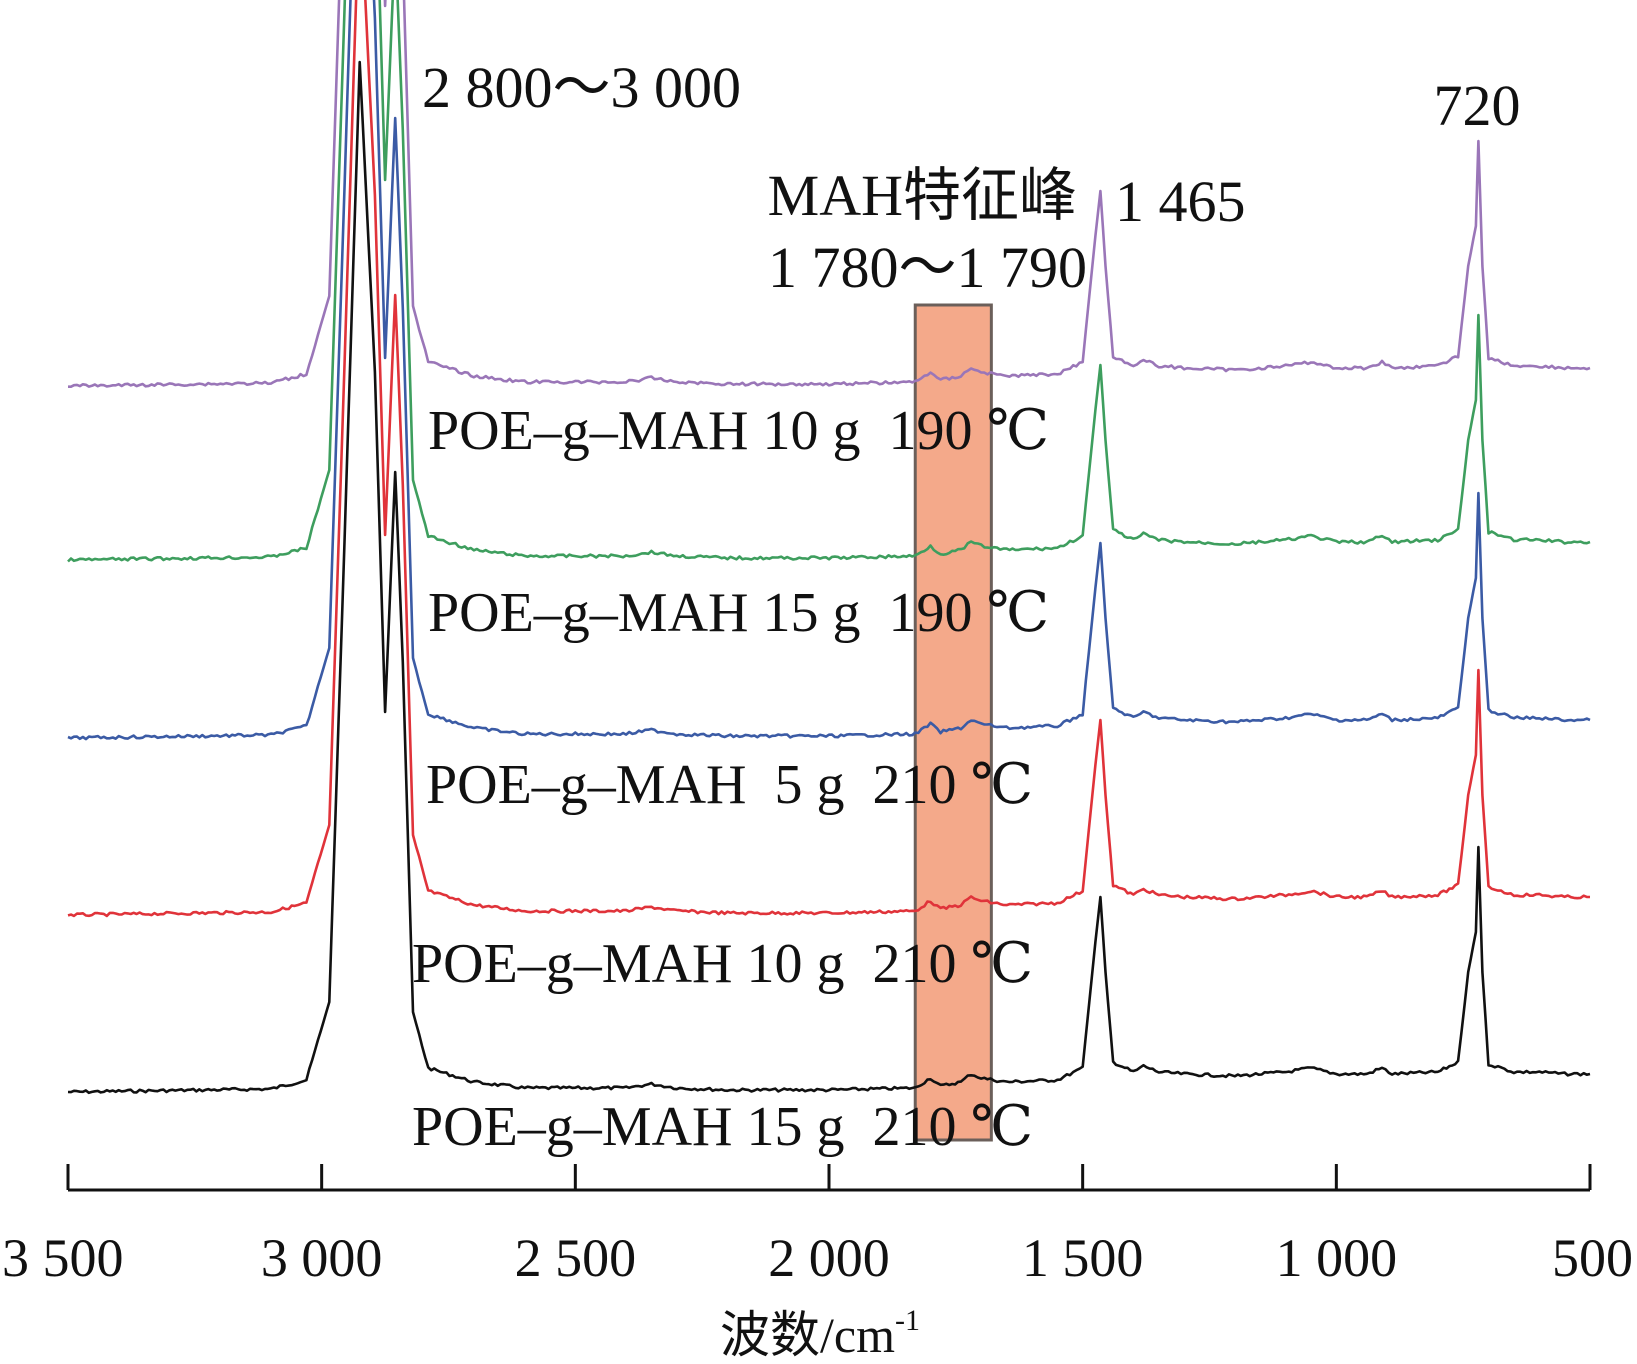 This screenshot has width=1637, height=1364. What do you see at coordinates (738, 431) in the screenshot?
I see `series-label-purple: POE–g–MAH 10 g 190 ℃` at bounding box center [738, 431].